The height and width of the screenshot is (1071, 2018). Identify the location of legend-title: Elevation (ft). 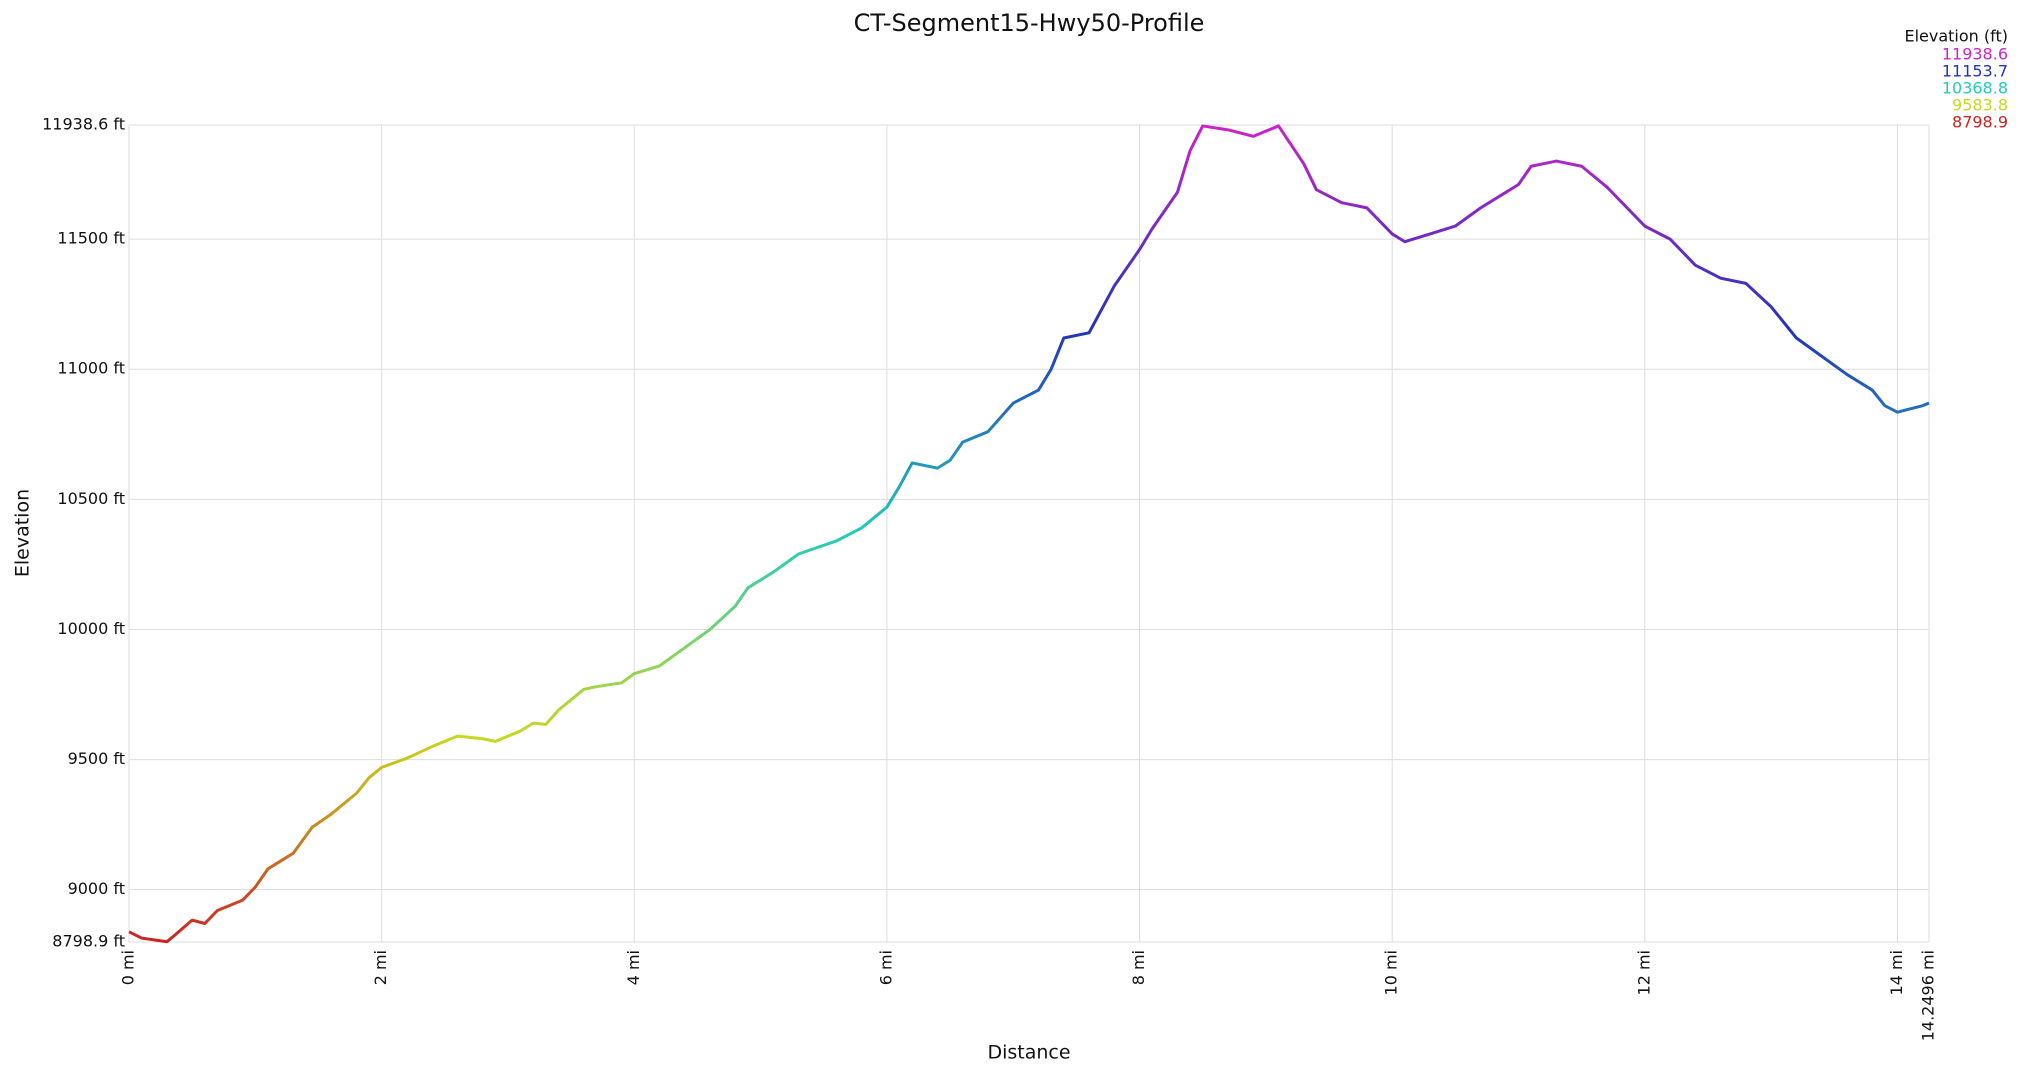
(1956, 36).